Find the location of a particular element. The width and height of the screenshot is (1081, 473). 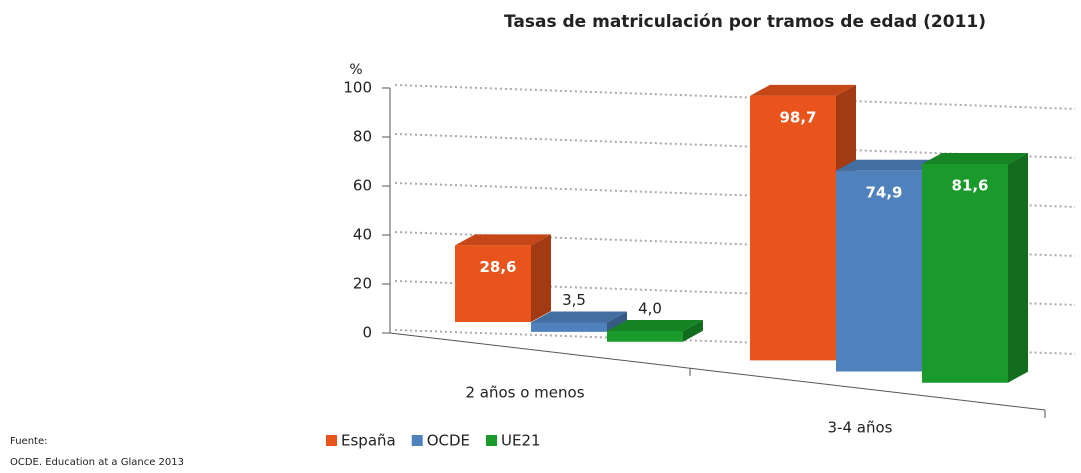

value-label: 28,6 is located at coordinates (497, 267).